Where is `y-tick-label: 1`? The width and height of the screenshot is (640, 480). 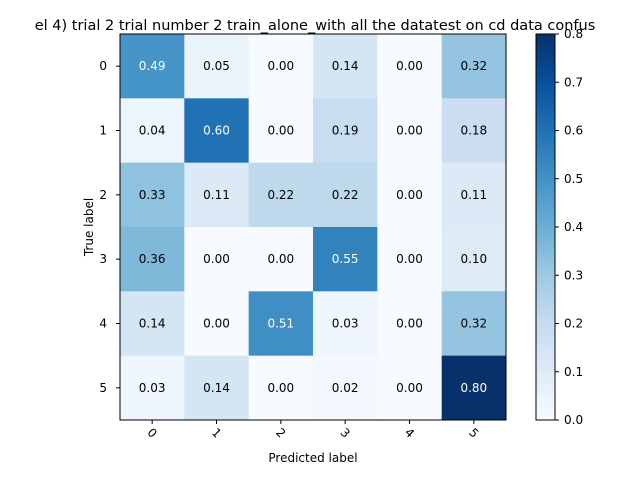 y-tick-label: 1 is located at coordinates (103, 131).